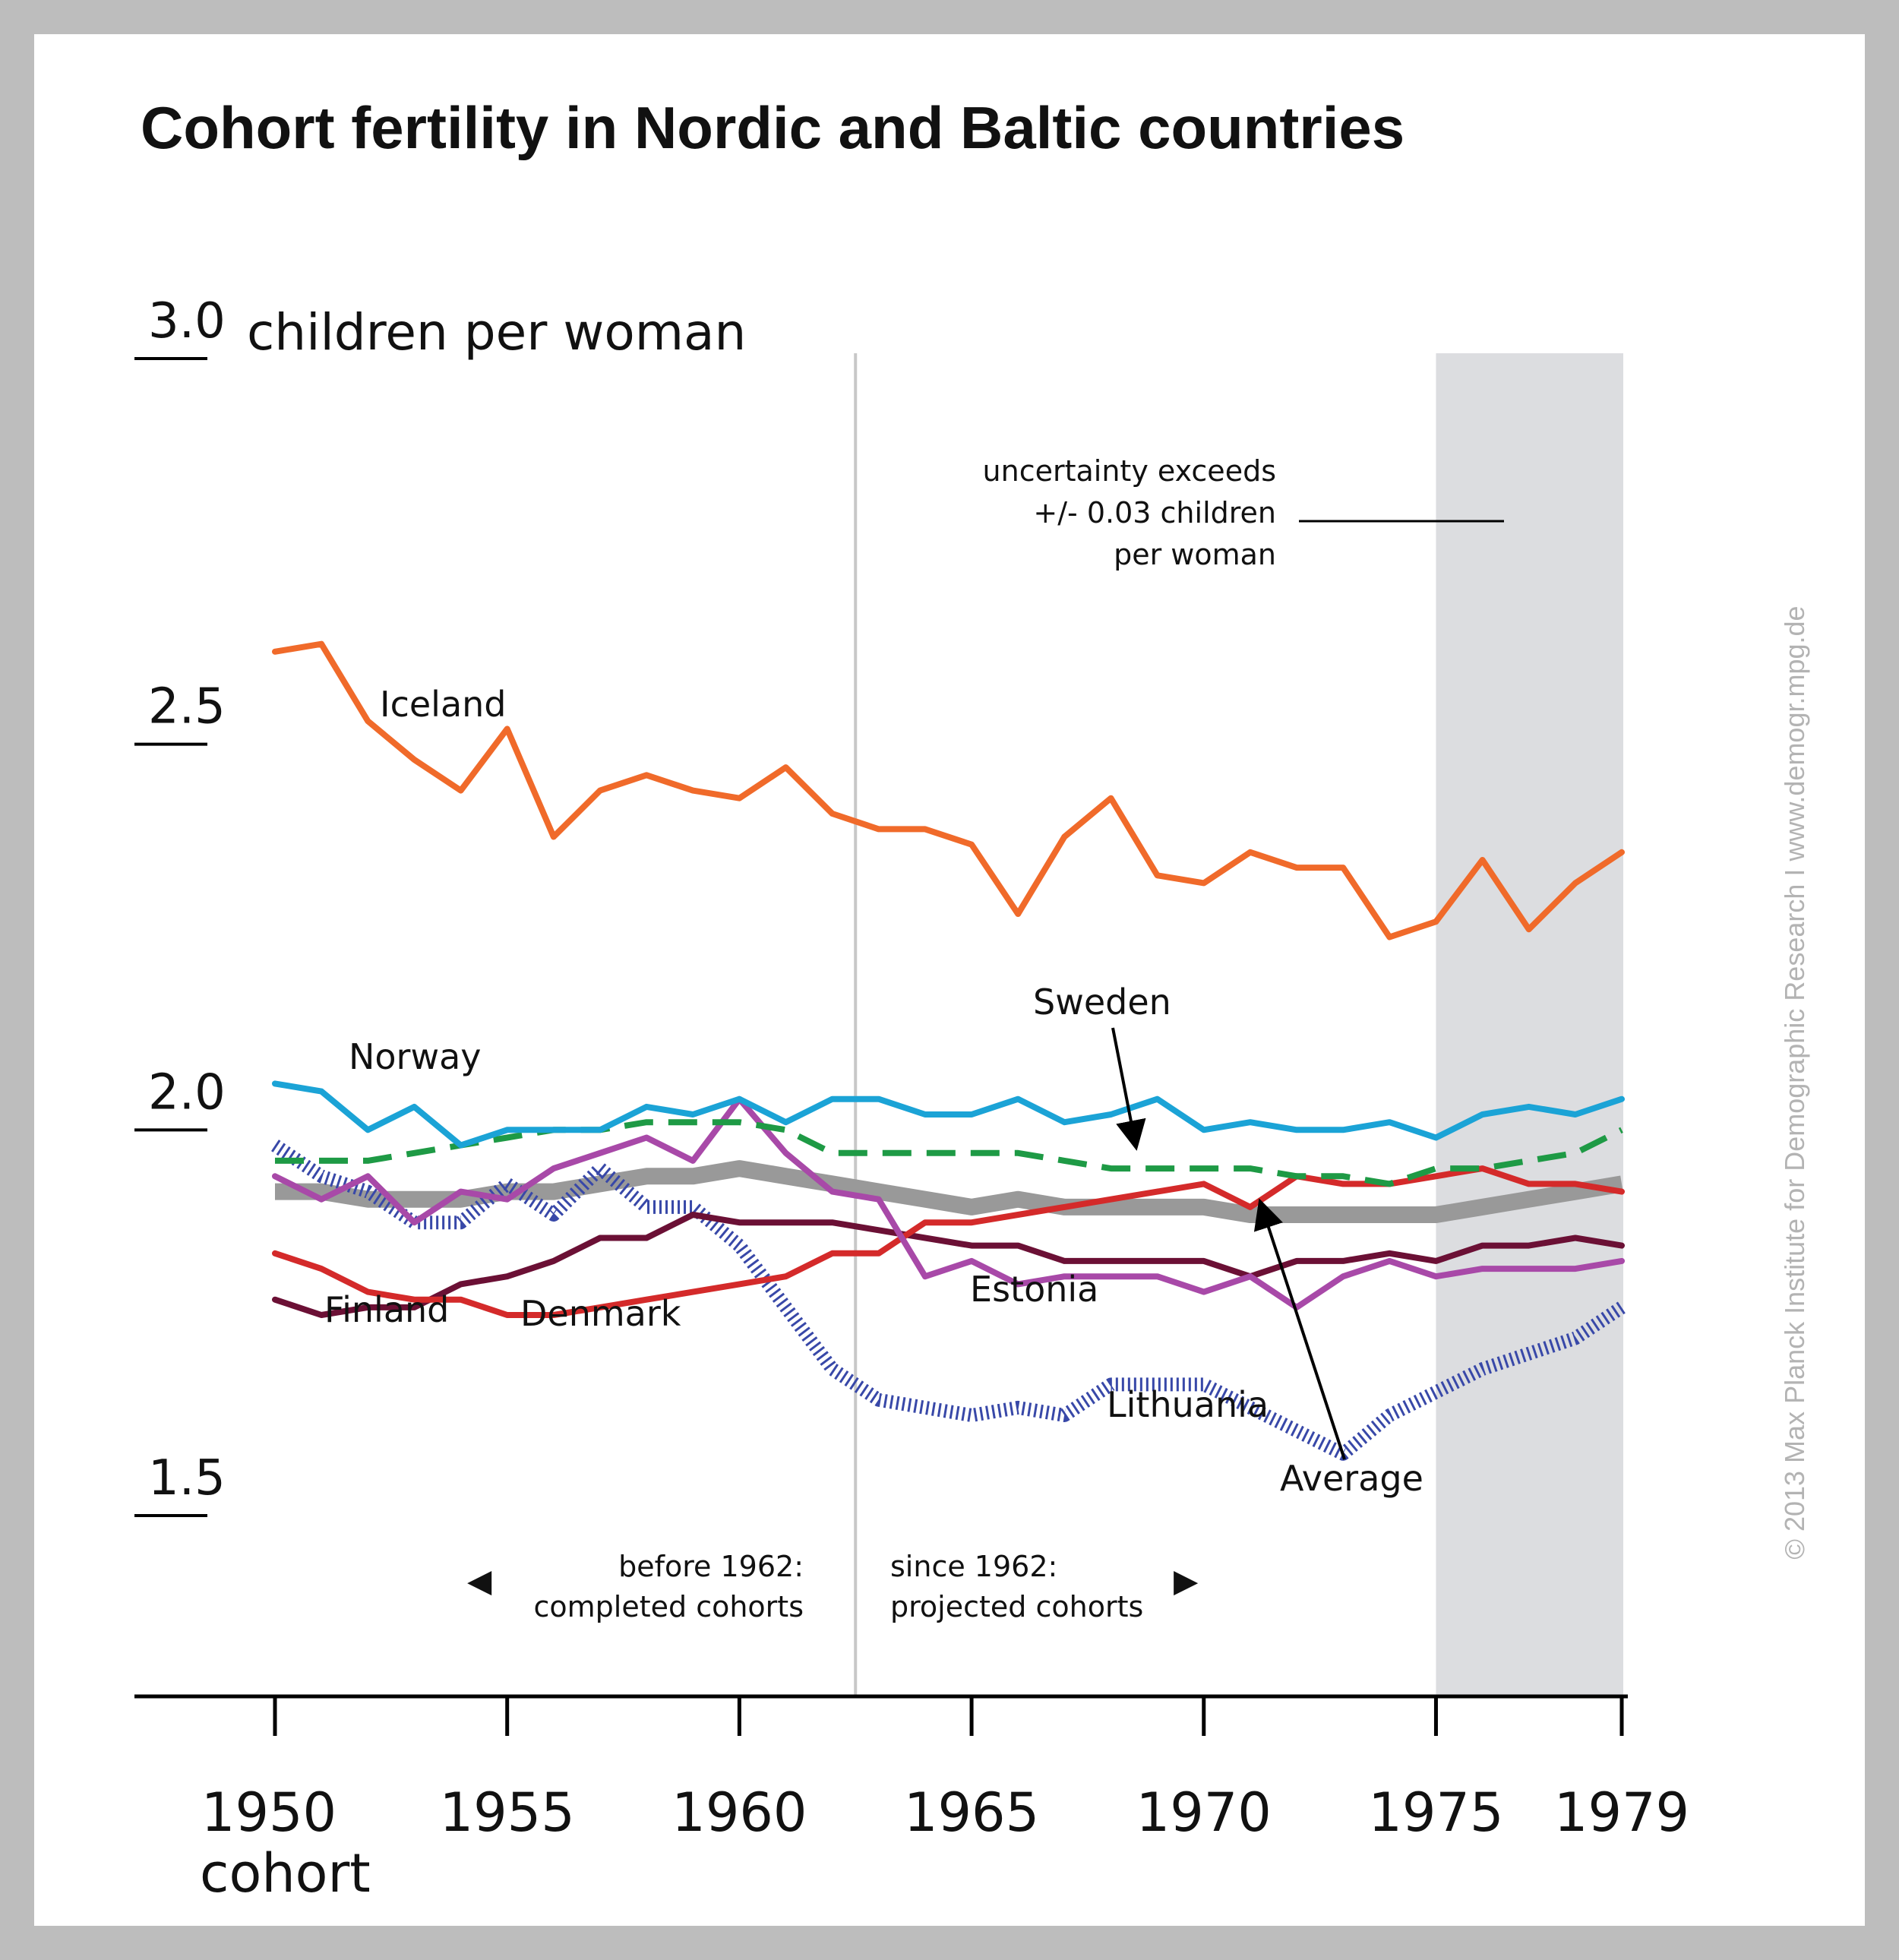 The height and width of the screenshot is (1960, 1899). I want to click on left-arrow-icon: ◀, so click(480, 1580).